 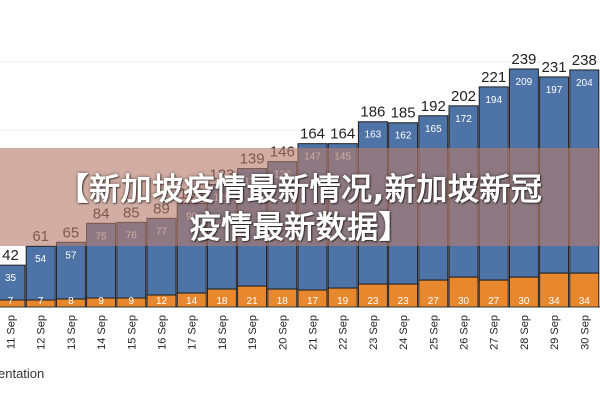 What do you see at coordinates (71, 255) in the screenshot?
I see `data-label-top: 57` at bounding box center [71, 255].